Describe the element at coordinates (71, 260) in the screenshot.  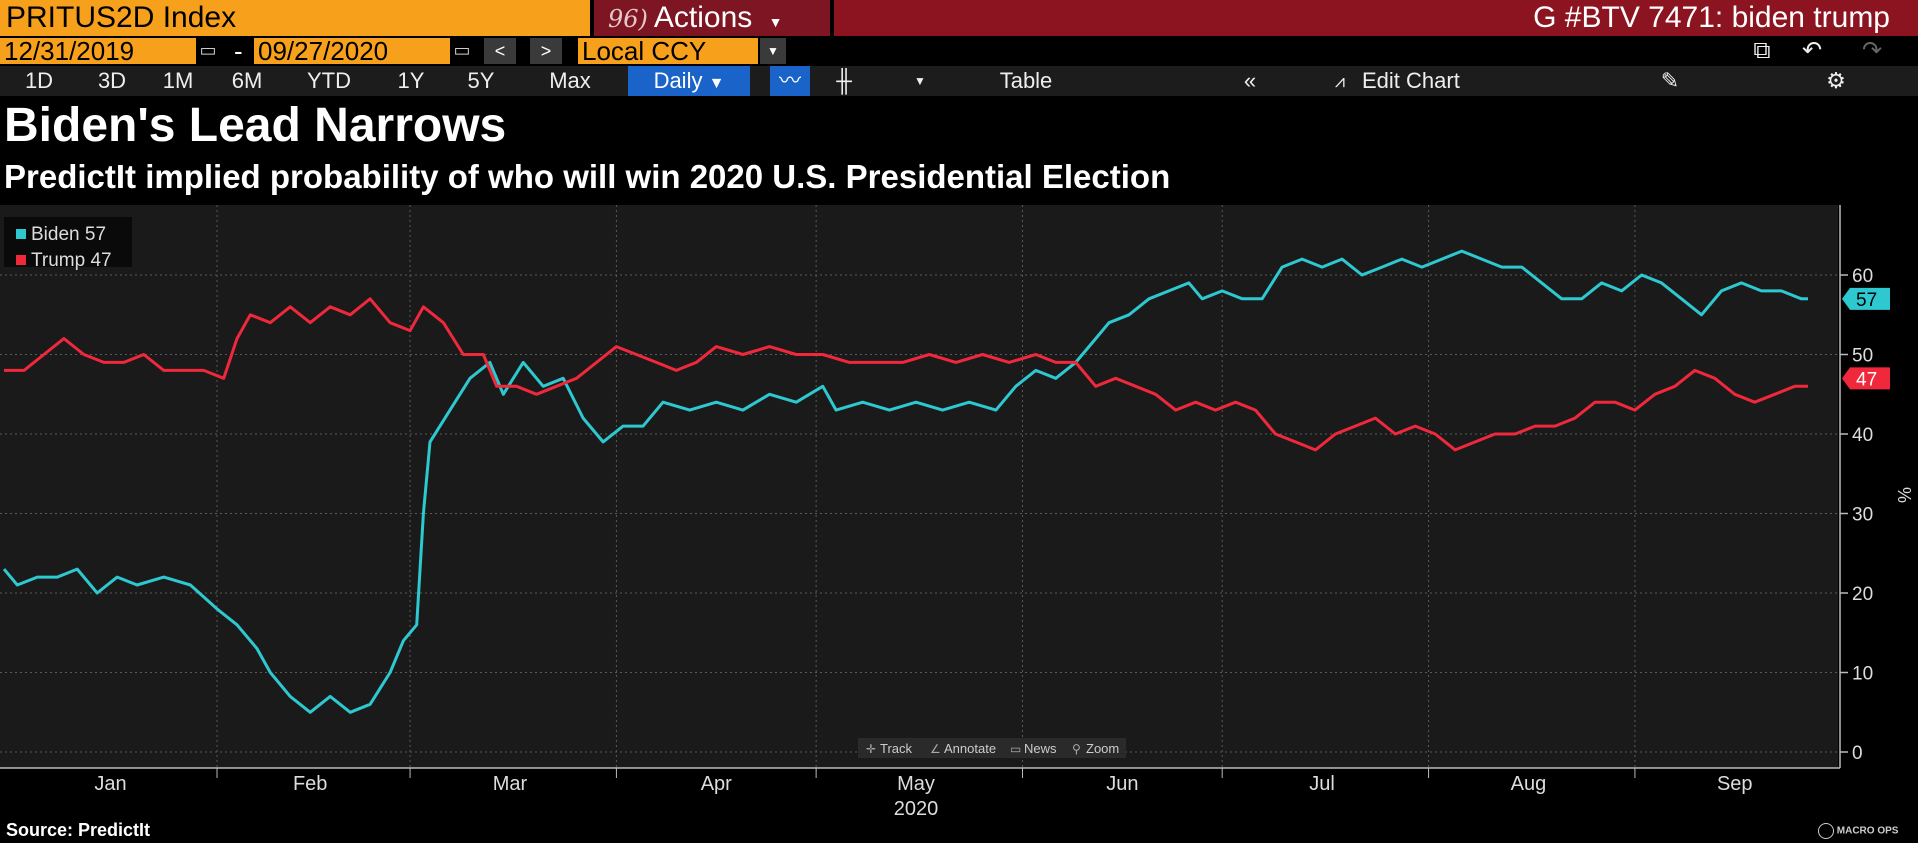
I see `legend-label-trump: Trump 47` at that location.